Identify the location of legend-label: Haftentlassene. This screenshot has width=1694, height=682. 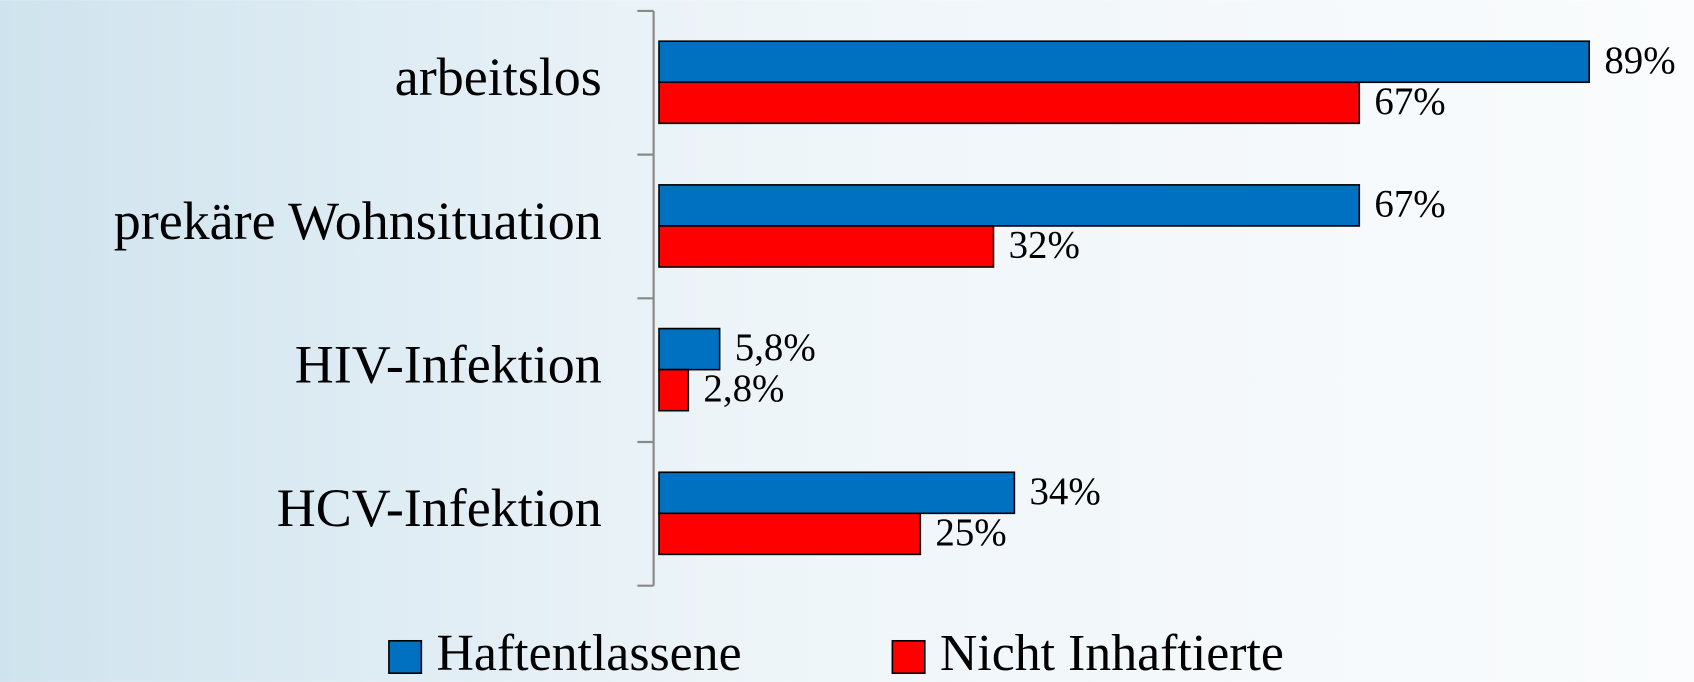
(588, 653).